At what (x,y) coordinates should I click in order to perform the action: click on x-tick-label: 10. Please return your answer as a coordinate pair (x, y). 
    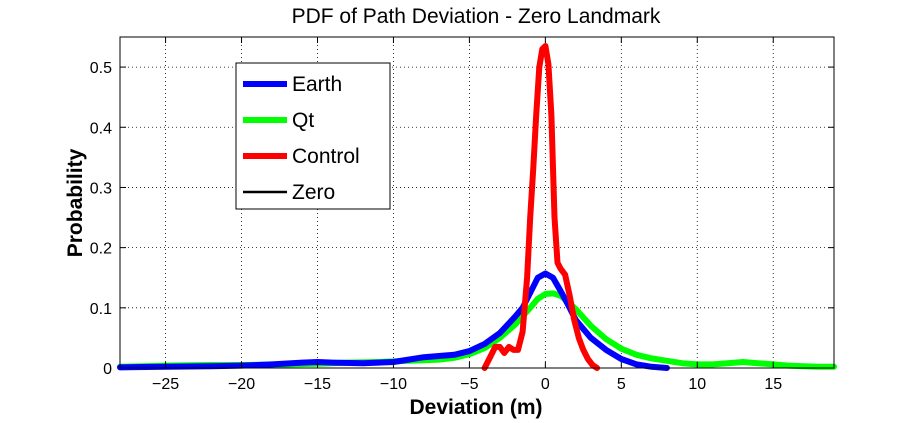
    Looking at the image, I should click on (697, 384).